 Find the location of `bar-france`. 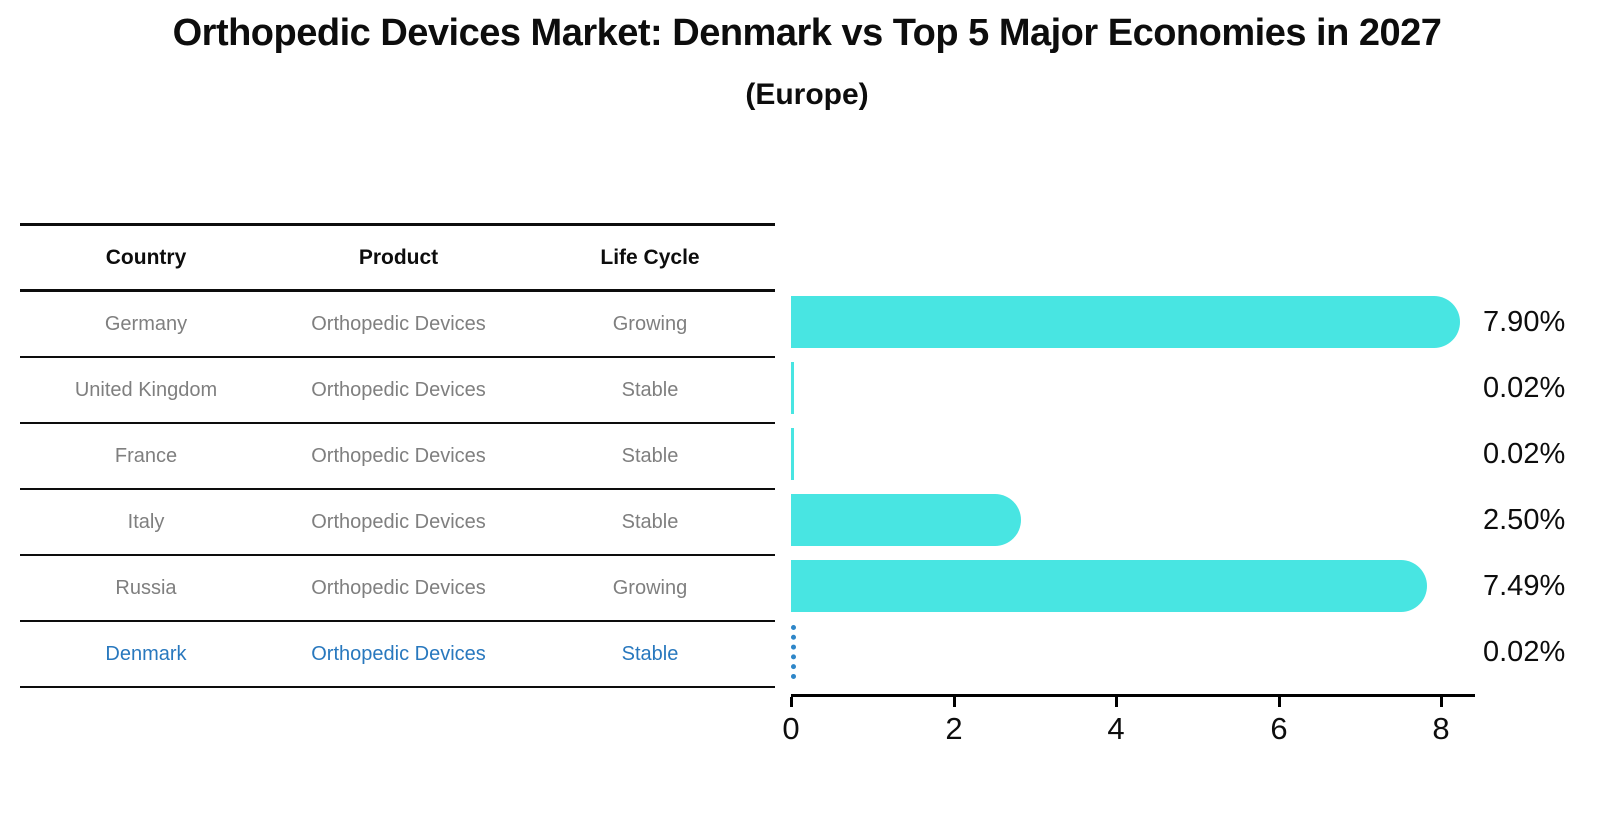

bar-france is located at coordinates (792, 454).